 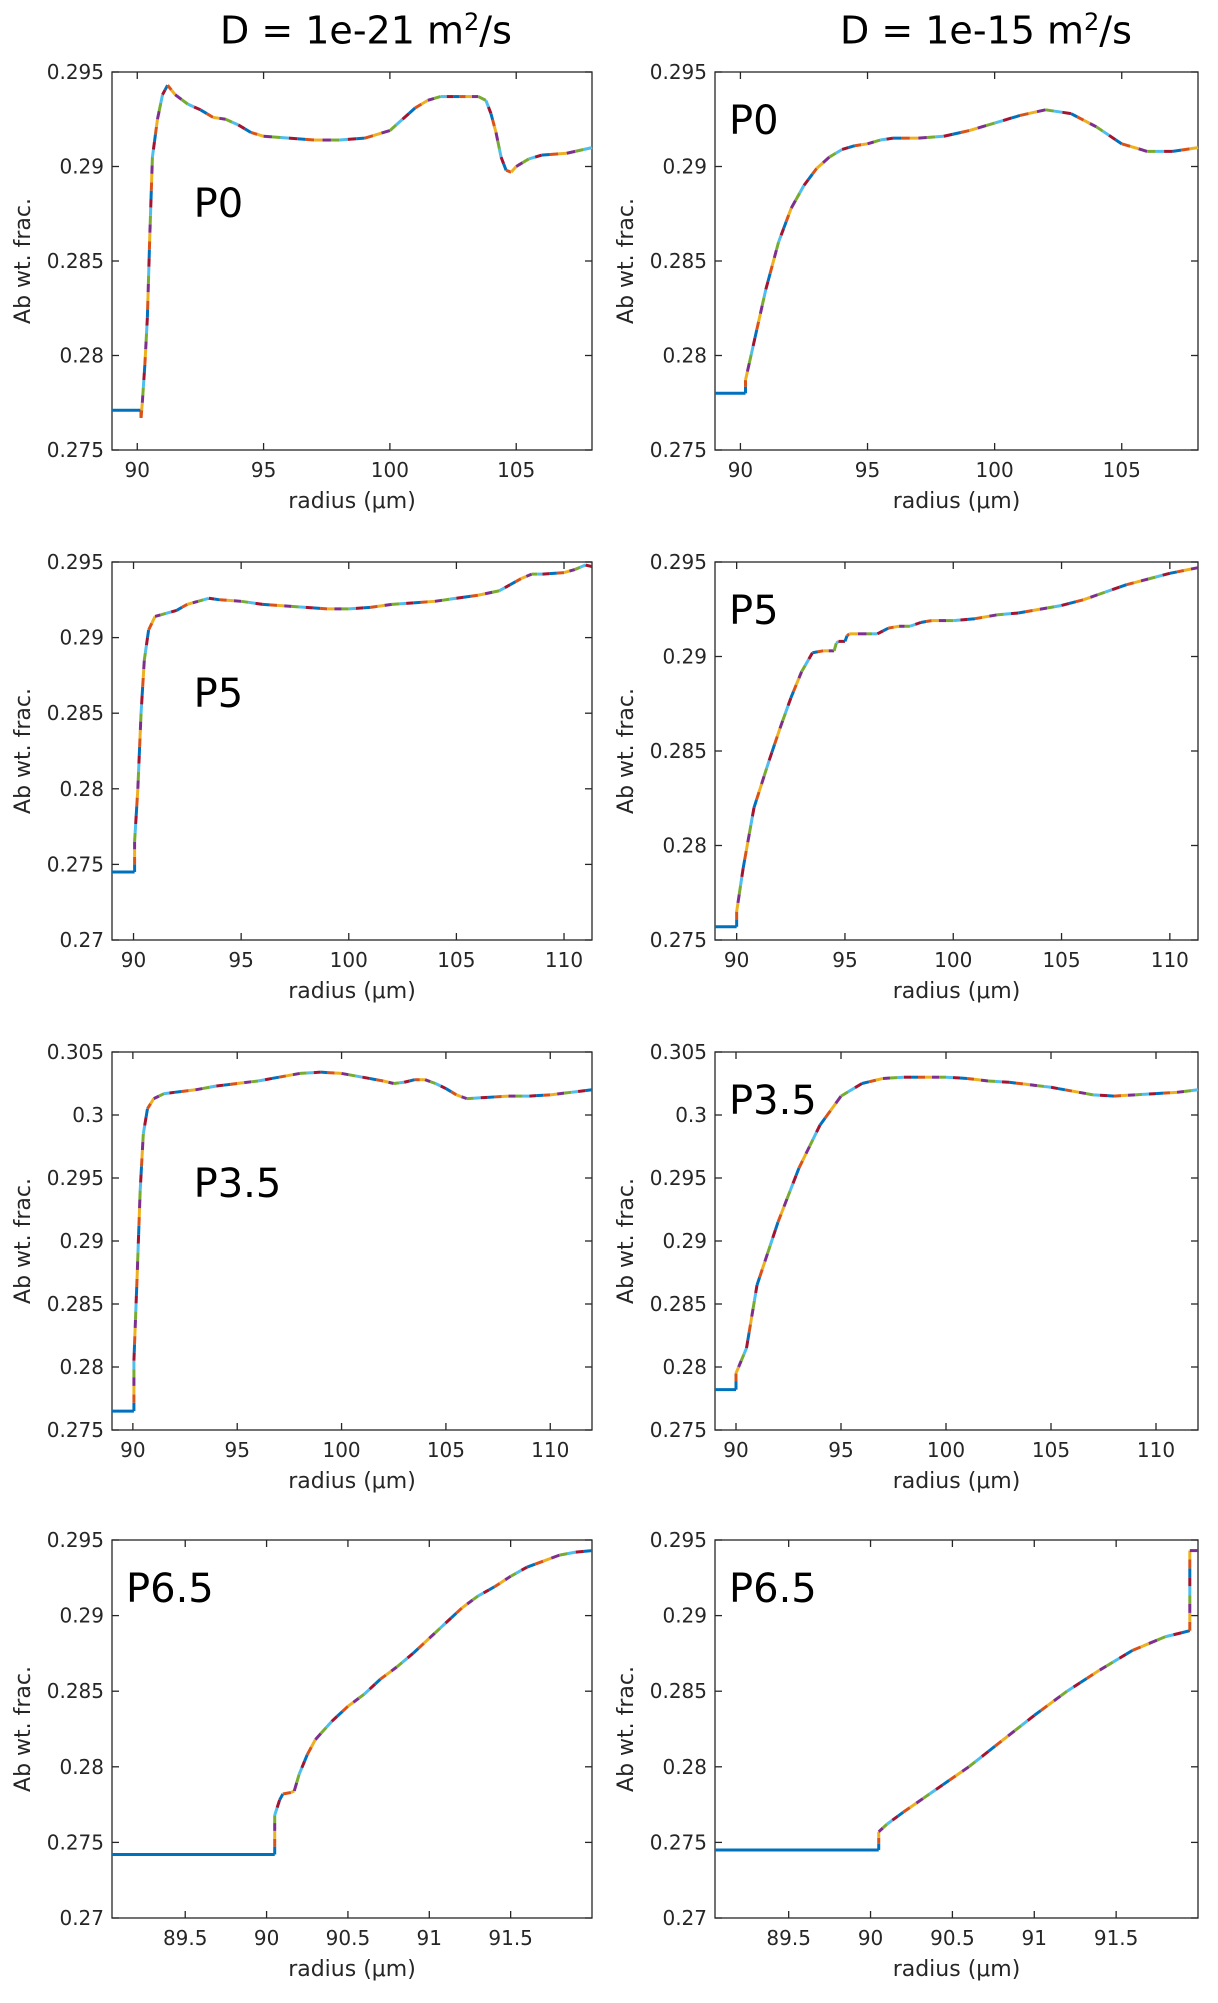 What do you see at coordinates (185, 1938) in the screenshot?
I see `x-tick-label: 89.5` at bounding box center [185, 1938].